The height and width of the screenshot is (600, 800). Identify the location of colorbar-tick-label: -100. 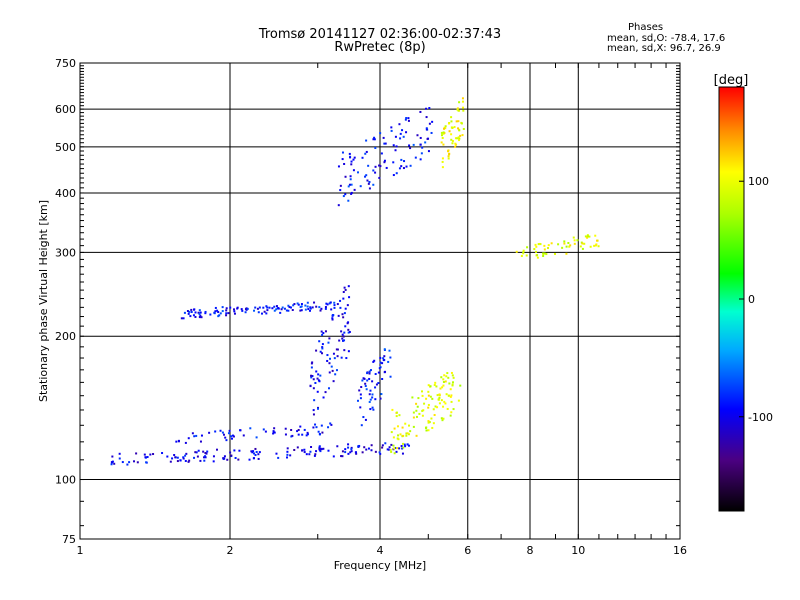
(760, 417).